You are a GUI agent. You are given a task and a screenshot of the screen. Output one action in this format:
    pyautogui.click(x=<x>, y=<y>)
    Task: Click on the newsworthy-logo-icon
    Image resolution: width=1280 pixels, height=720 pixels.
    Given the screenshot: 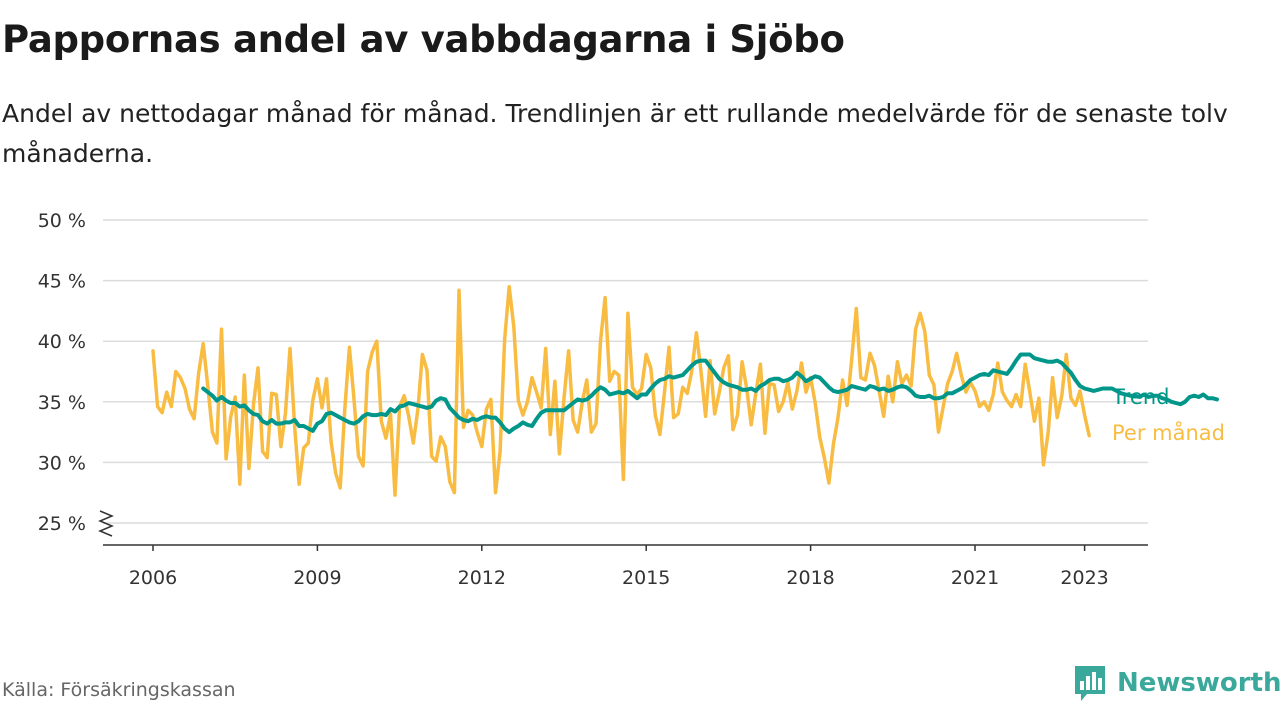 What is the action you would take?
    pyautogui.click(x=1090, y=683)
    